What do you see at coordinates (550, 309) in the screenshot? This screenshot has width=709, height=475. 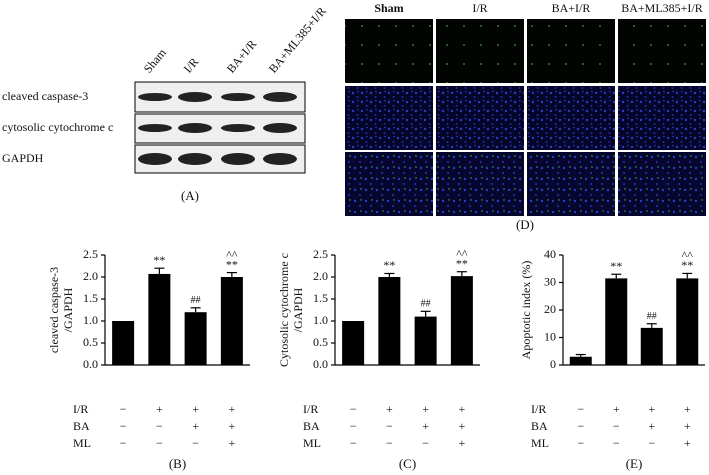 I see `y-tick-label: 20` at bounding box center [550, 309].